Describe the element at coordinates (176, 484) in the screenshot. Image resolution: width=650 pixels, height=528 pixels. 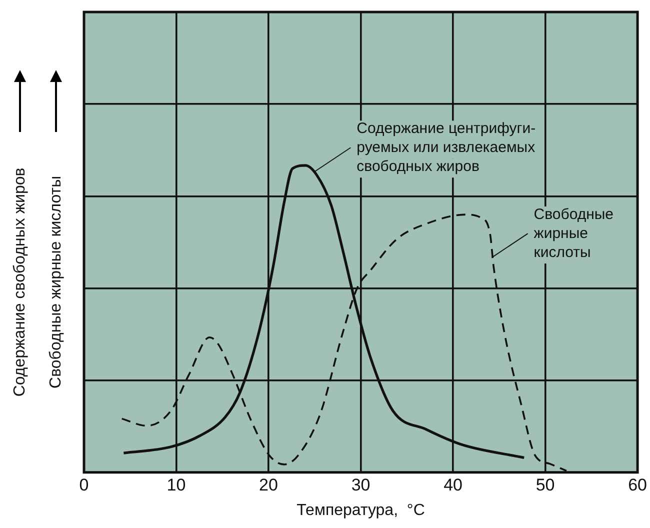
I see `x-tick-label: 10` at that location.